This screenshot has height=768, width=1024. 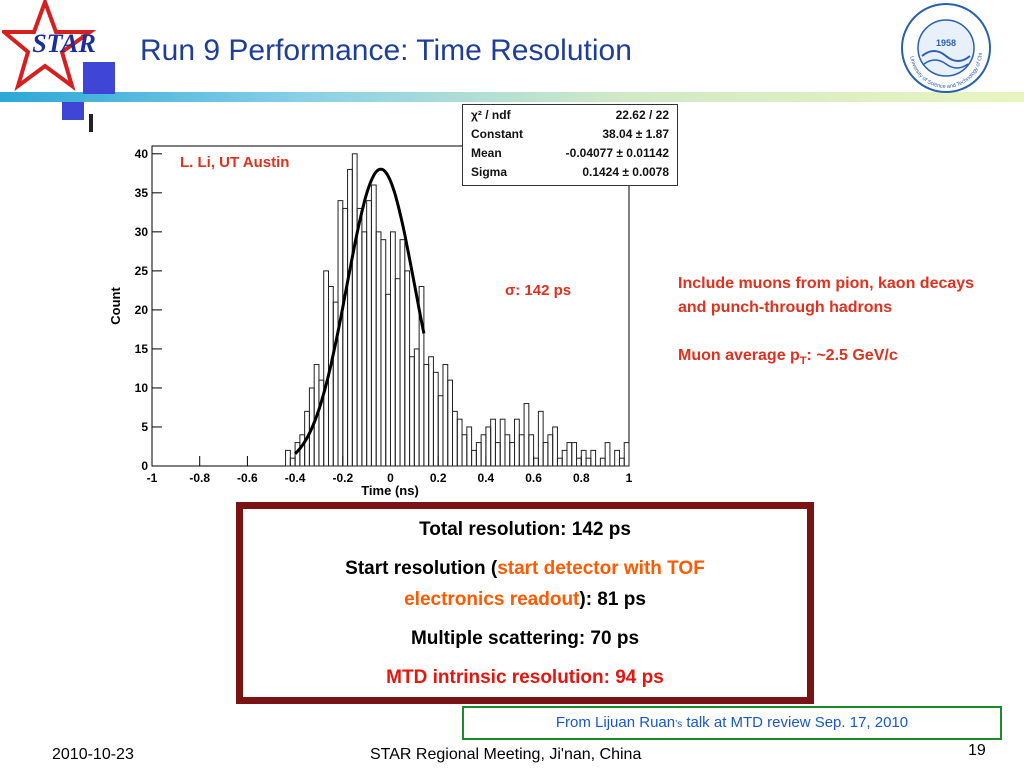 I want to click on fit-stat-row: Mean -0.04077 ± 0.01142, so click(x=570, y=153).